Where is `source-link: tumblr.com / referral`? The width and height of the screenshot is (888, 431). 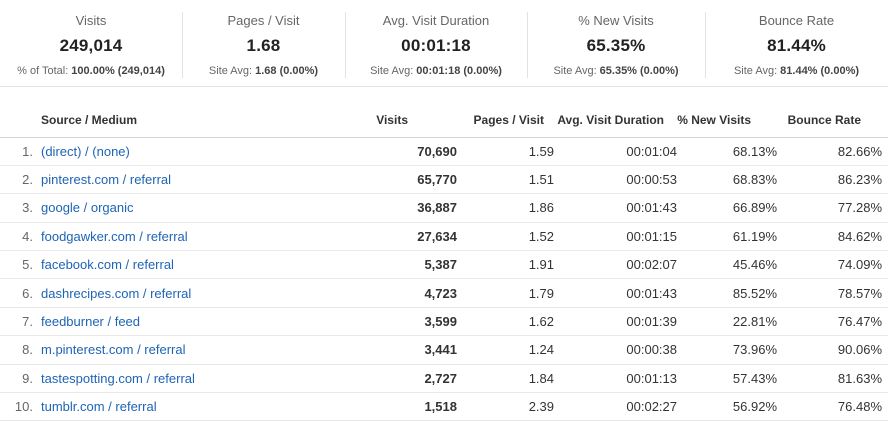
source-link: tumblr.com / referral is located at coordinates (99, 407).